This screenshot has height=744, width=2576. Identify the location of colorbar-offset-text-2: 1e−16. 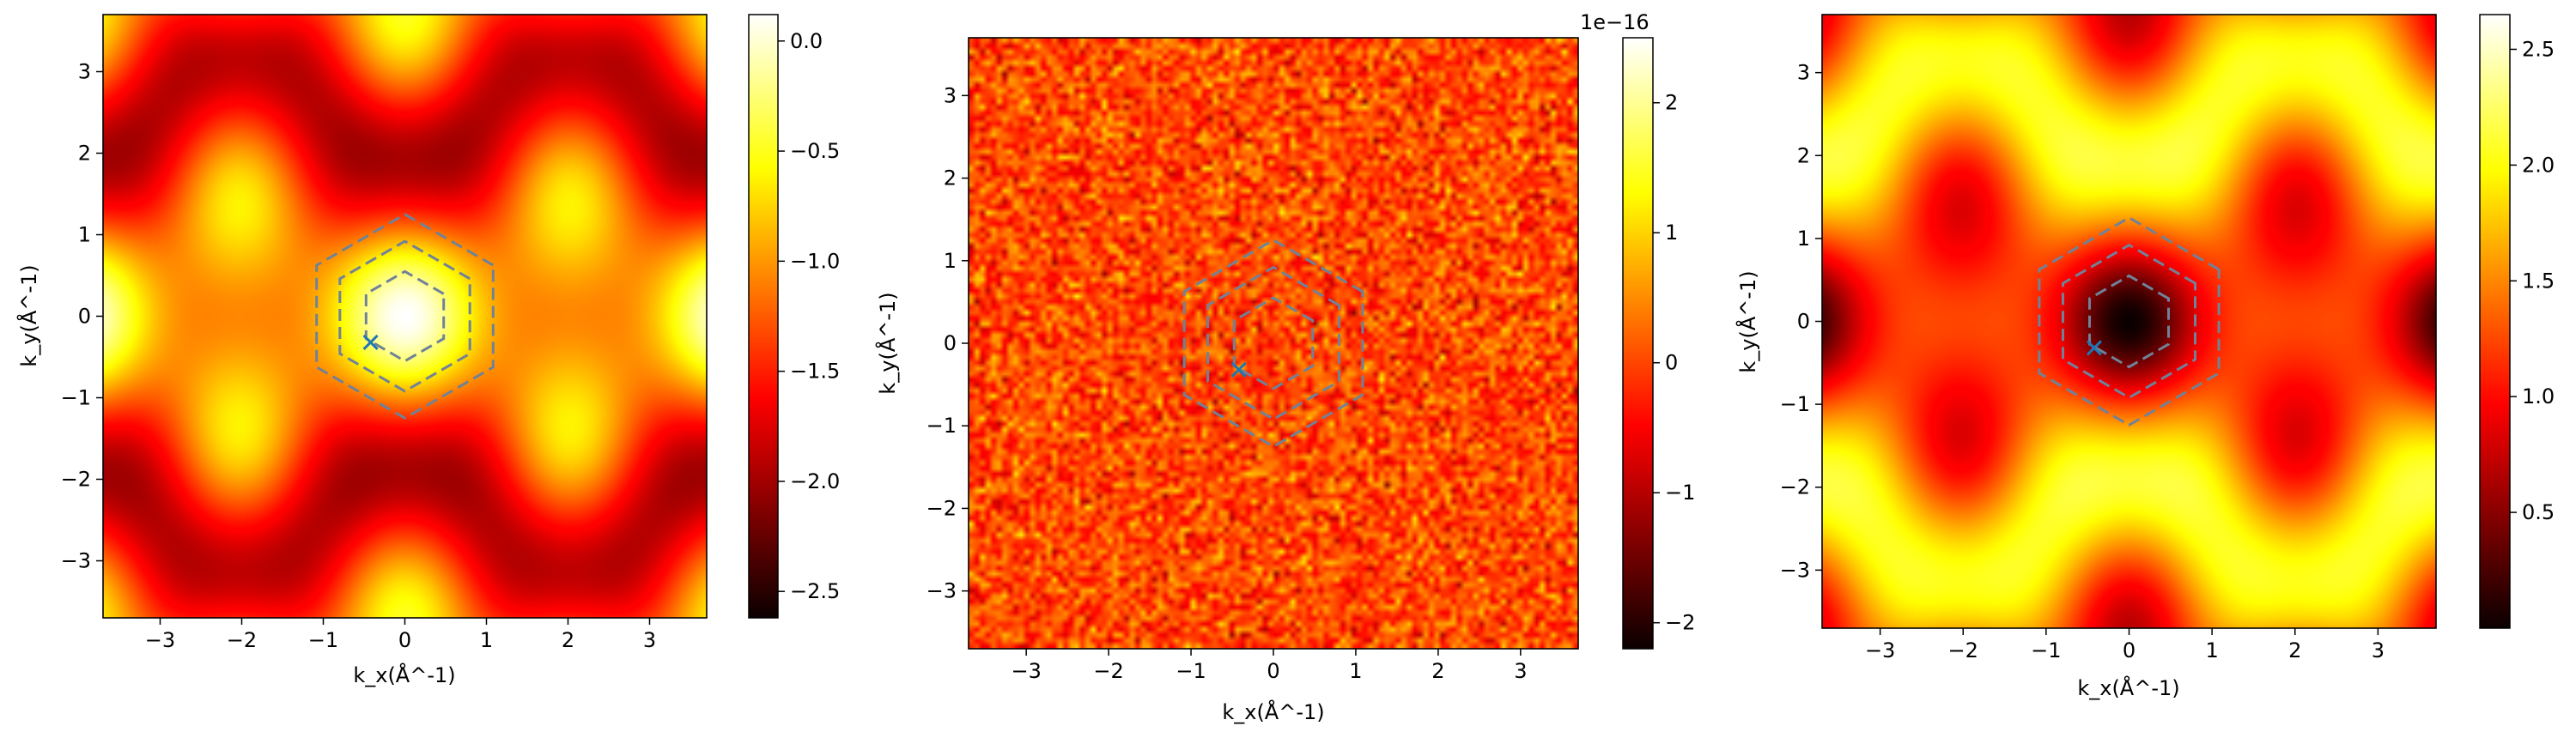
(1614, 22).